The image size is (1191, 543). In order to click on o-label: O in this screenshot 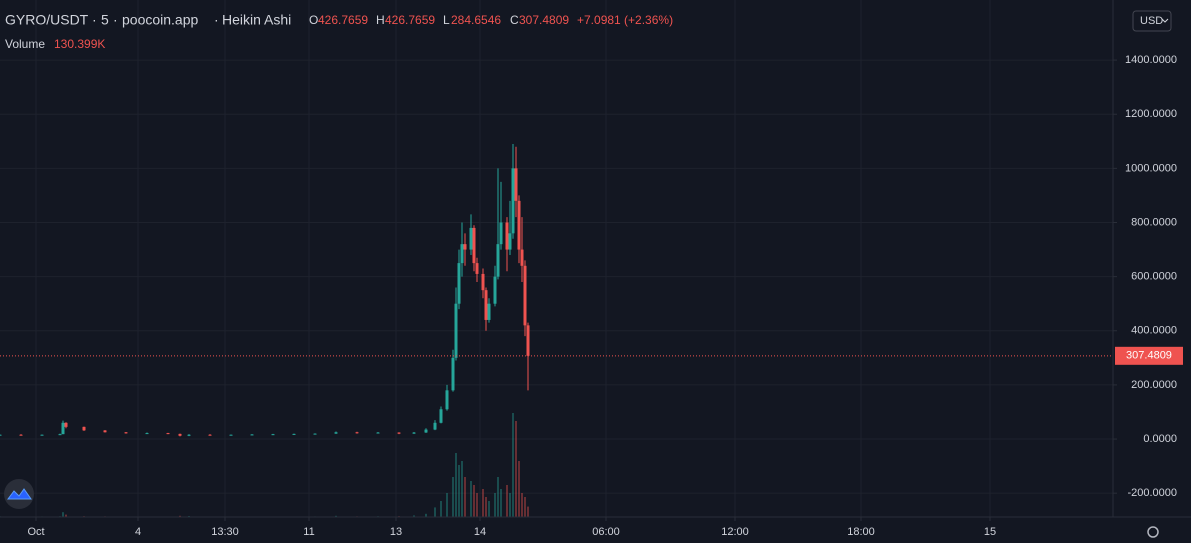, I will do `click(313, 20)`.